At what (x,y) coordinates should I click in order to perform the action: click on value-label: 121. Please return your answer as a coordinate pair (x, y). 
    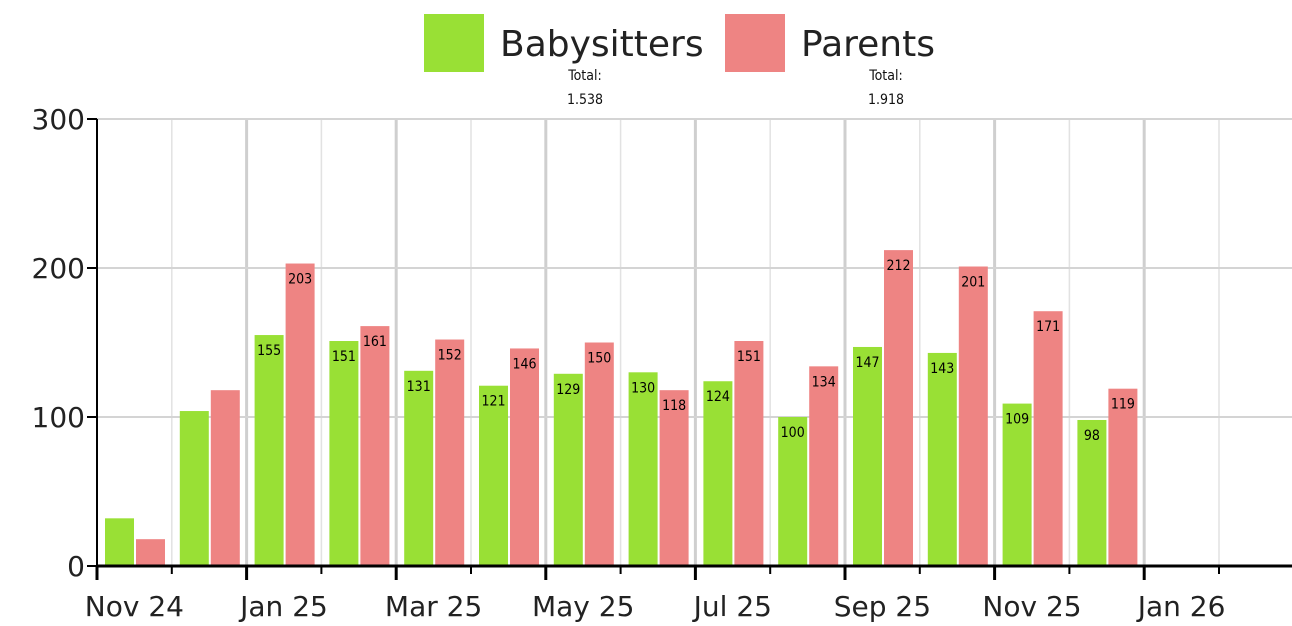
    Looking at the image, I should click on (493, 402).